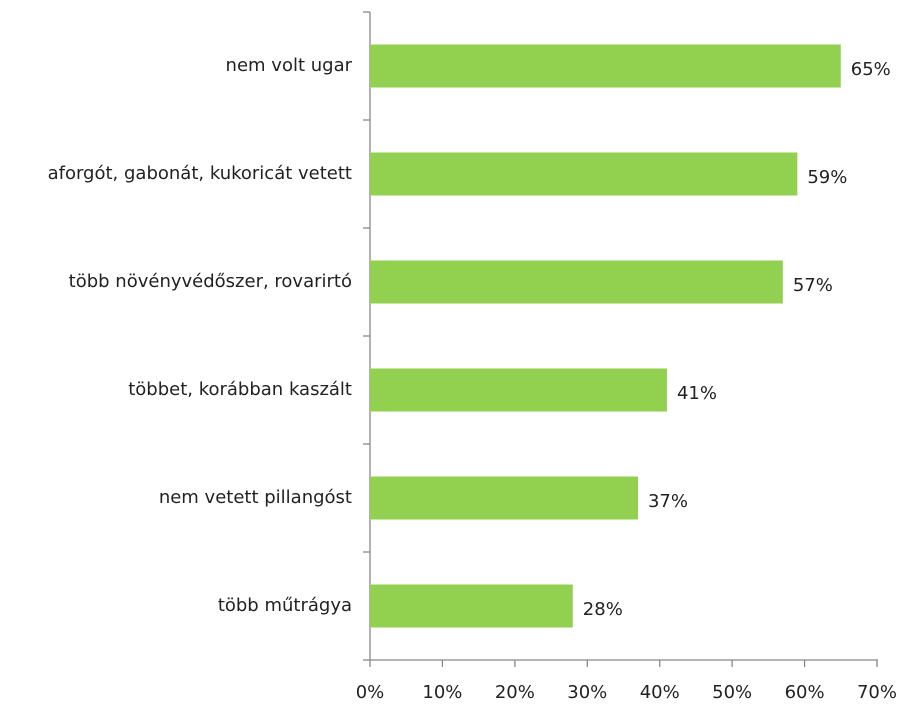 Image resolution: width=904 pixels, height=705 pixels. I want to click on value-label: 57%, so click(813, 285).